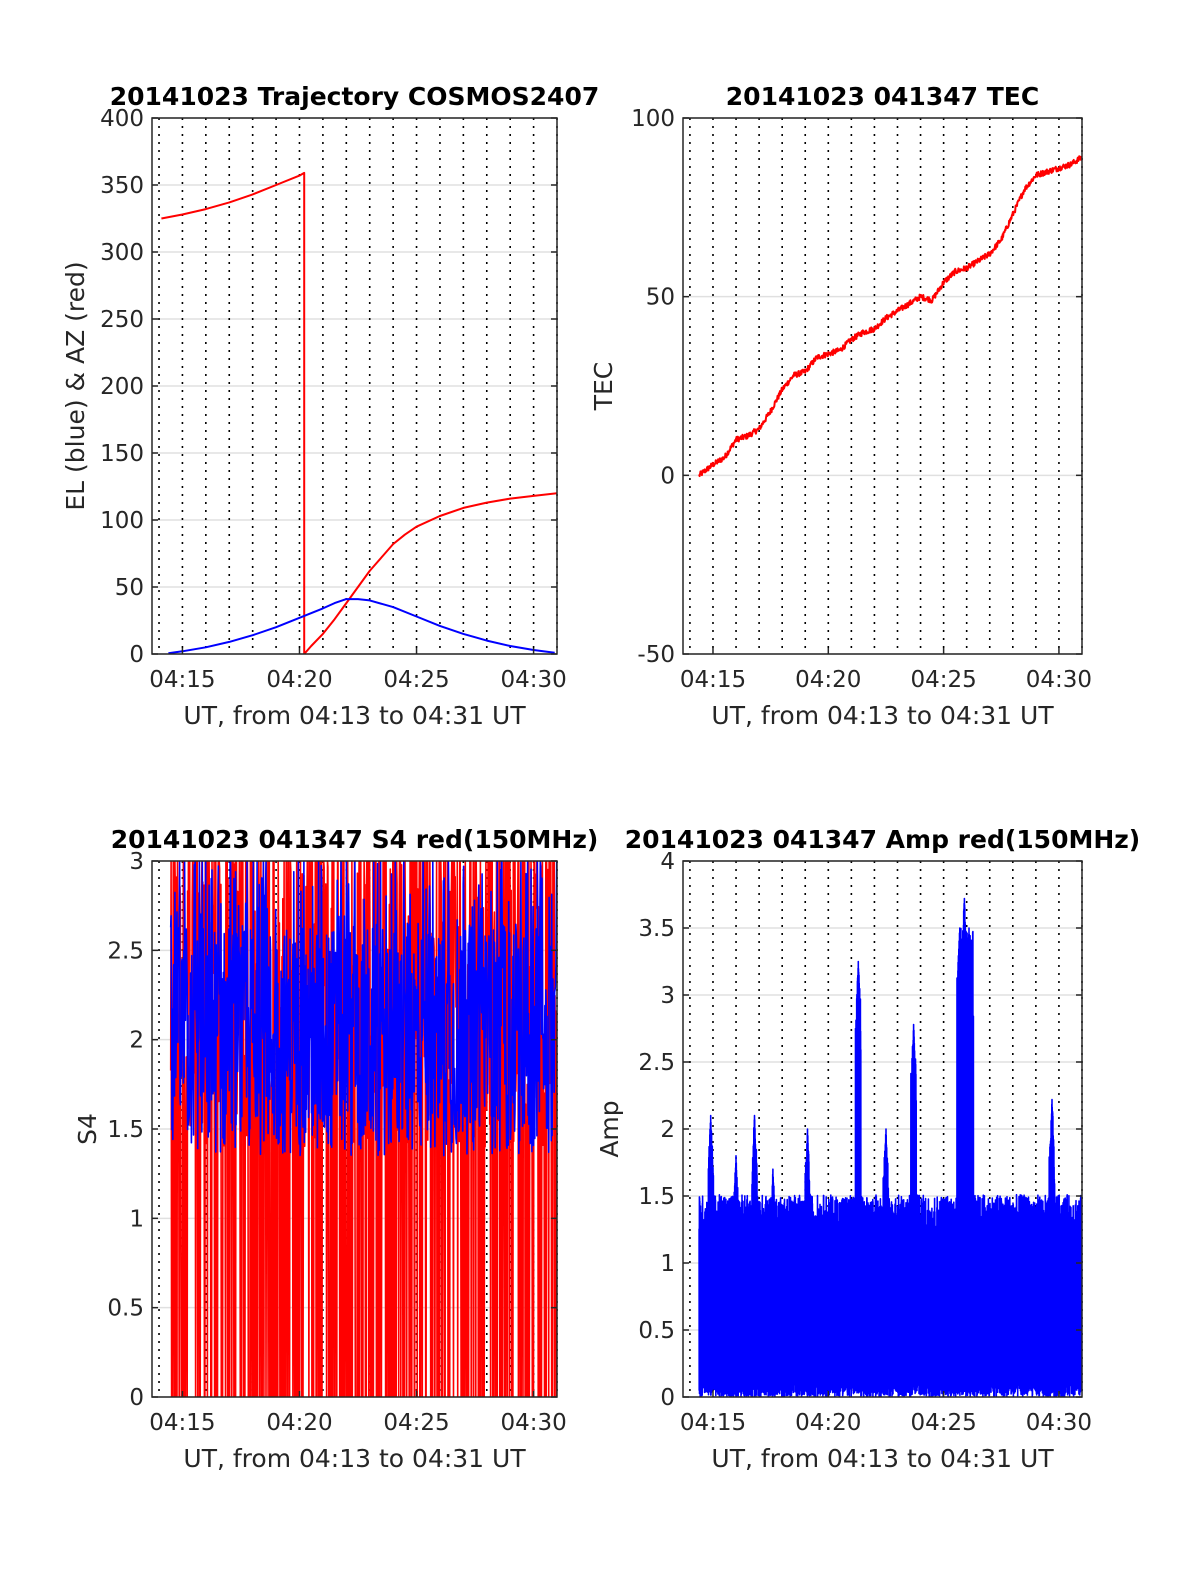 The height and width of the screenshot is (1575, 1200). Describe the element at coordinates (609, 1128) in the screenshot. I see `y-axis-label: Amp` at that location.